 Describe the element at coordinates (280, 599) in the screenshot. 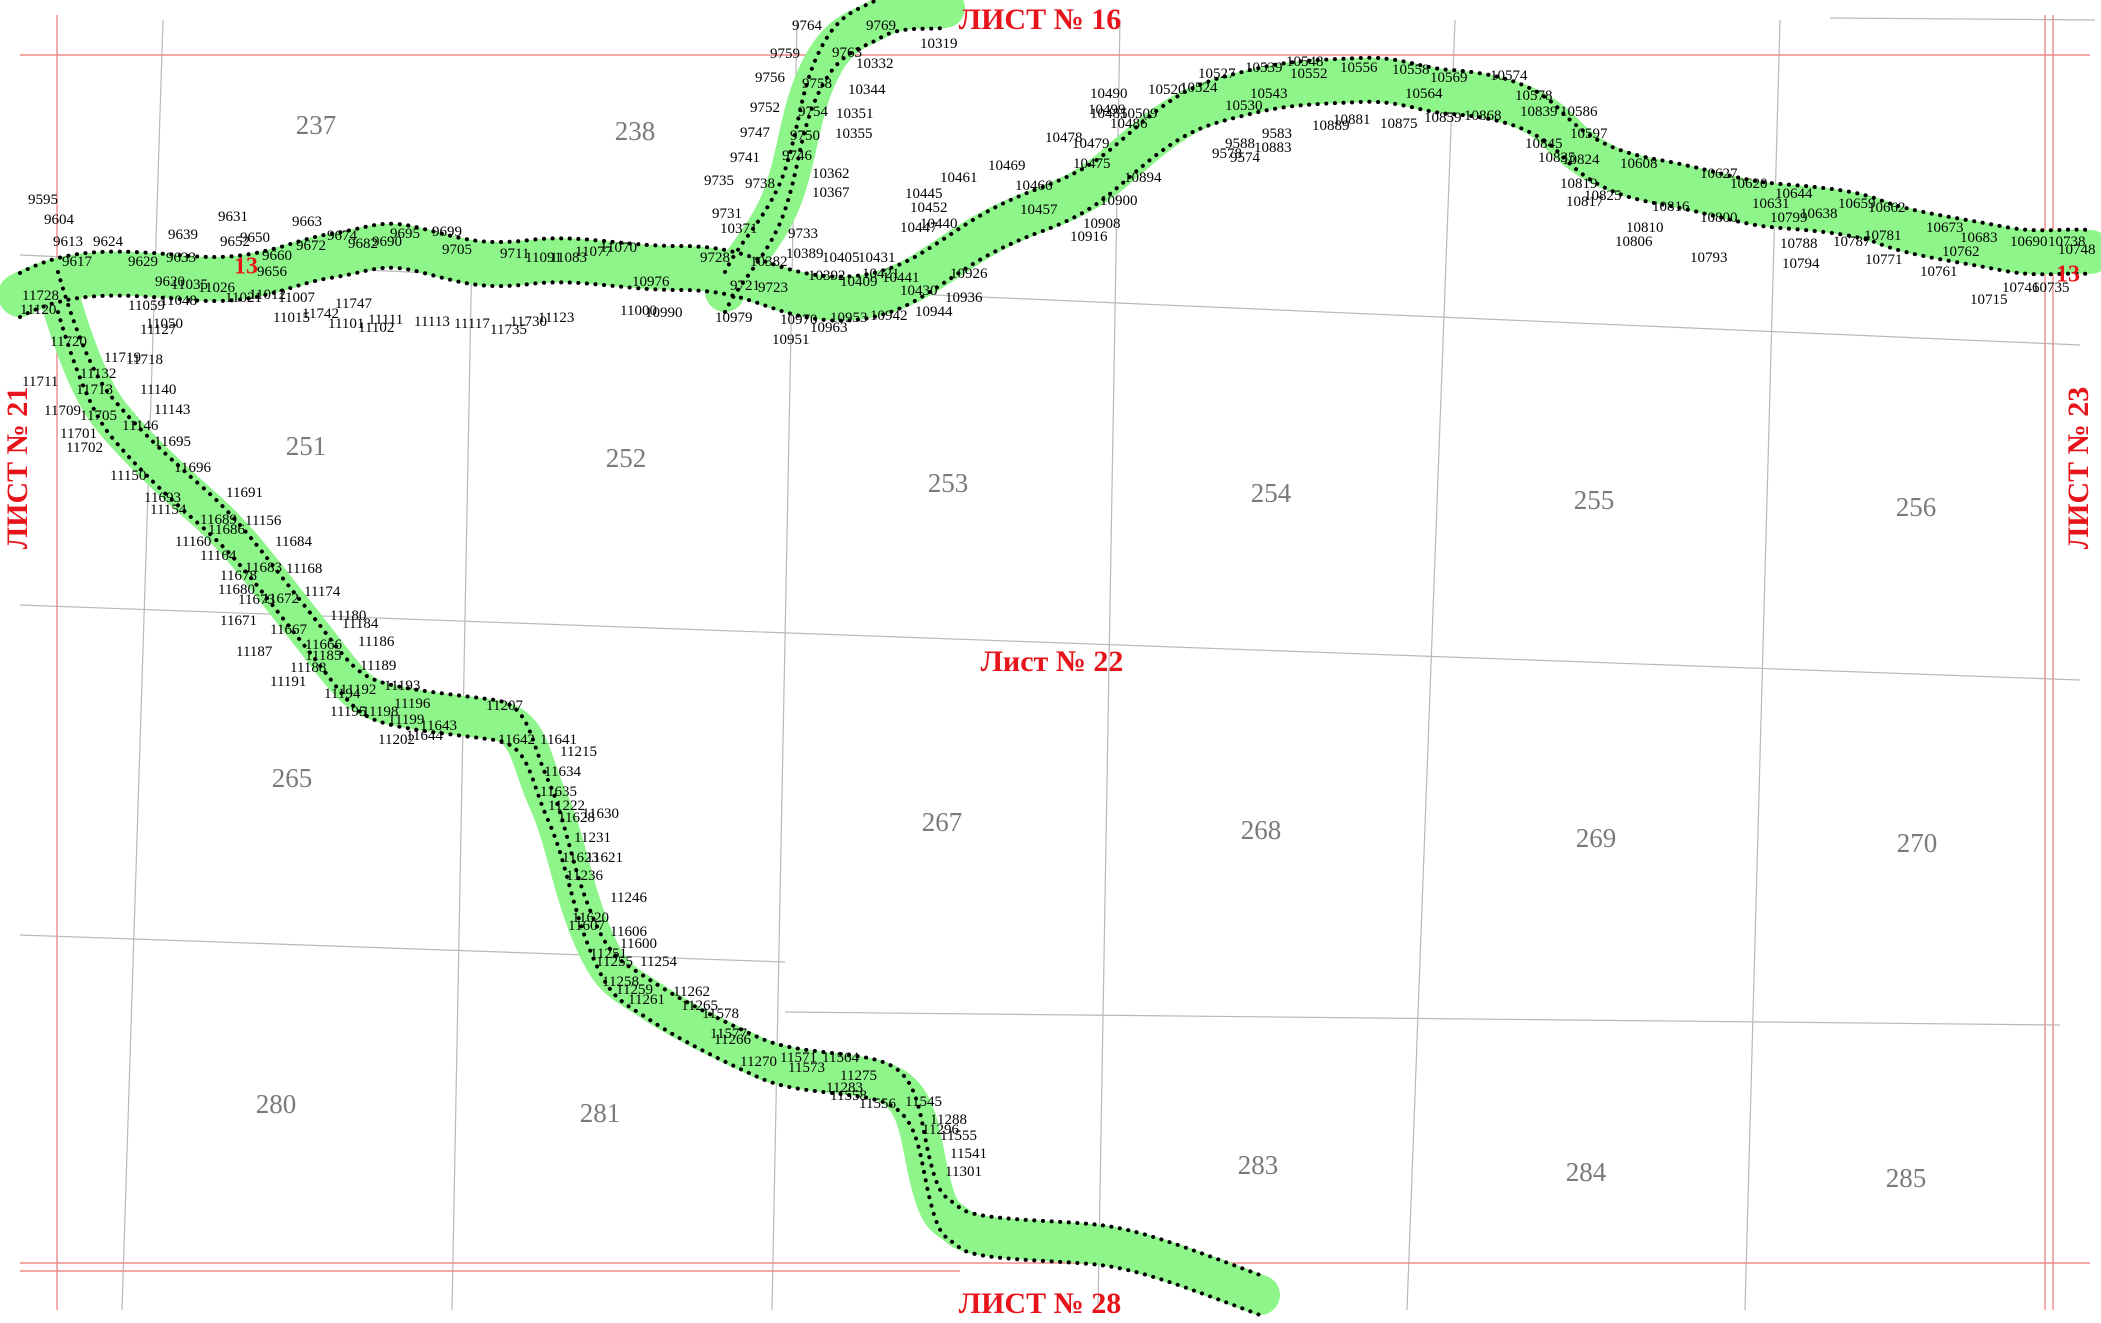

I see `point-label: 11672` at that location.